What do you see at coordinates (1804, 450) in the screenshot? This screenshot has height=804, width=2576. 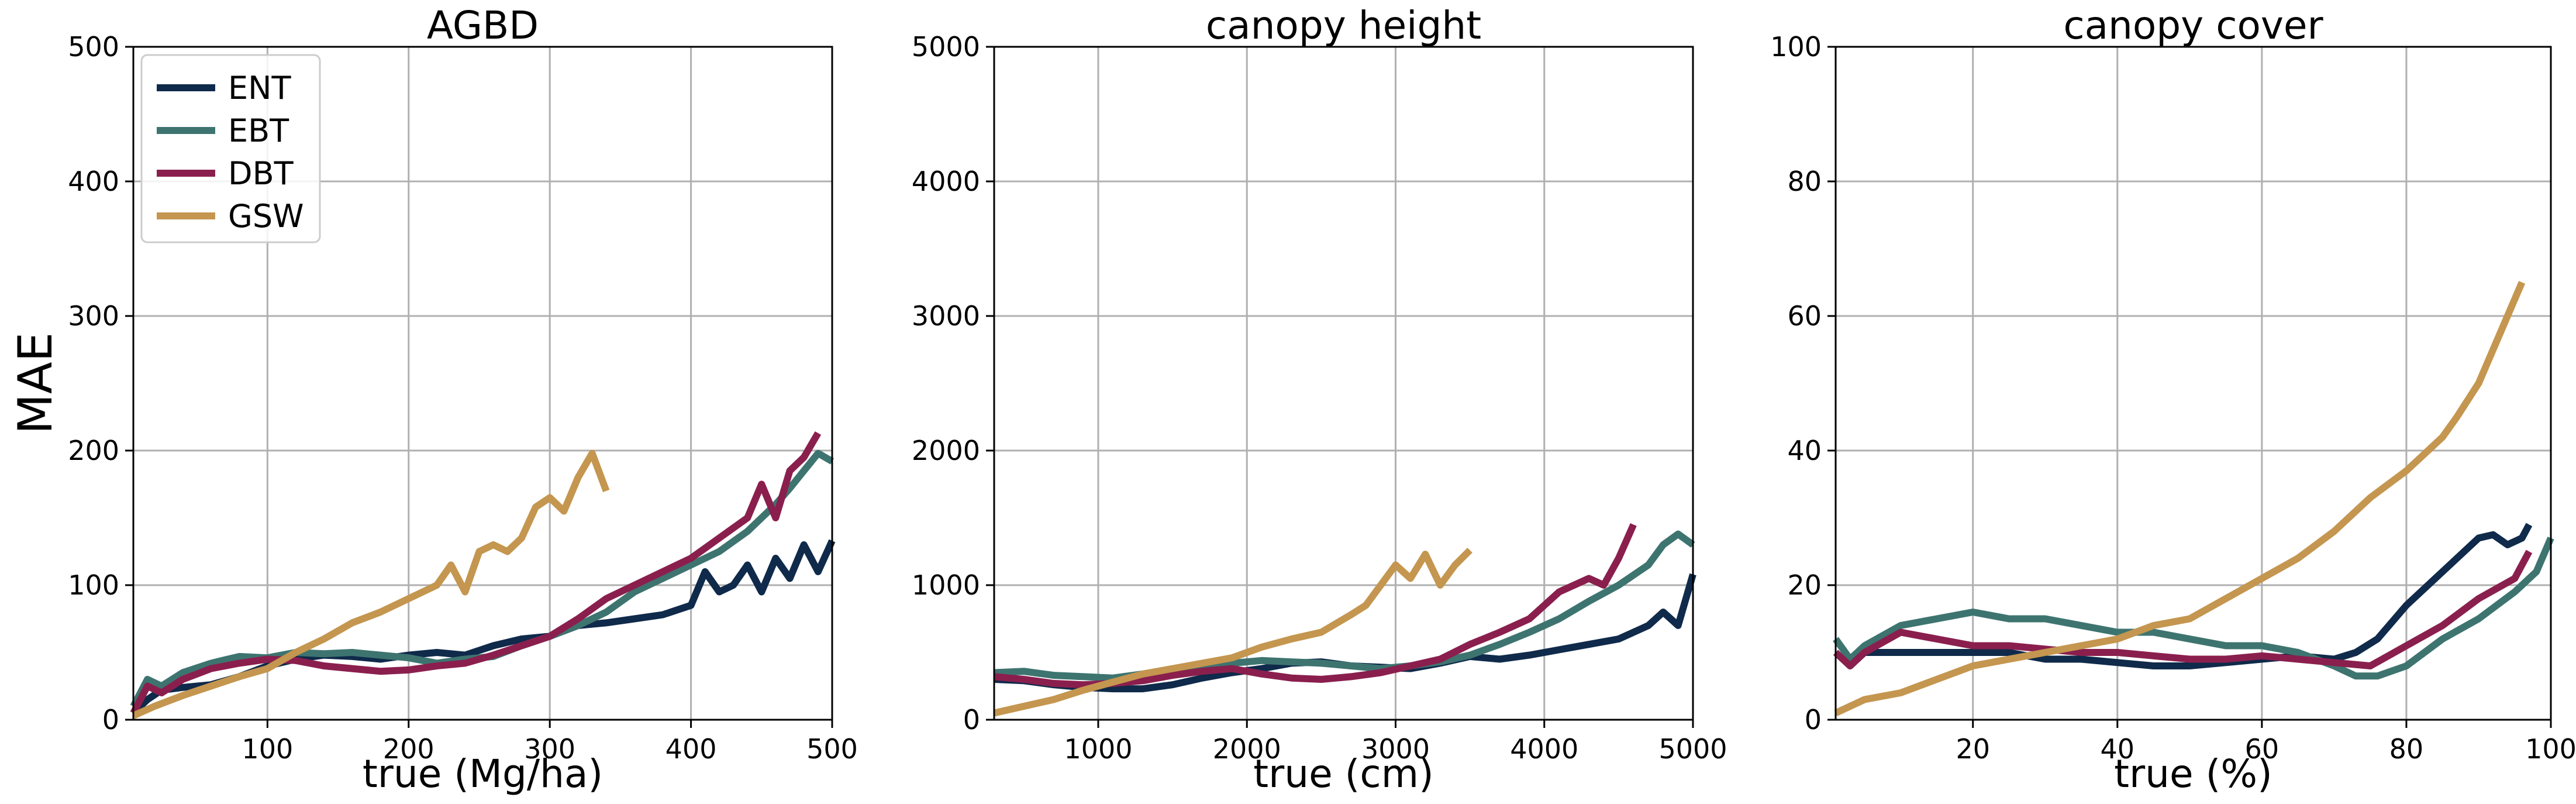 I see `y-tick-label: 40` at bounding box center [1804, 450].